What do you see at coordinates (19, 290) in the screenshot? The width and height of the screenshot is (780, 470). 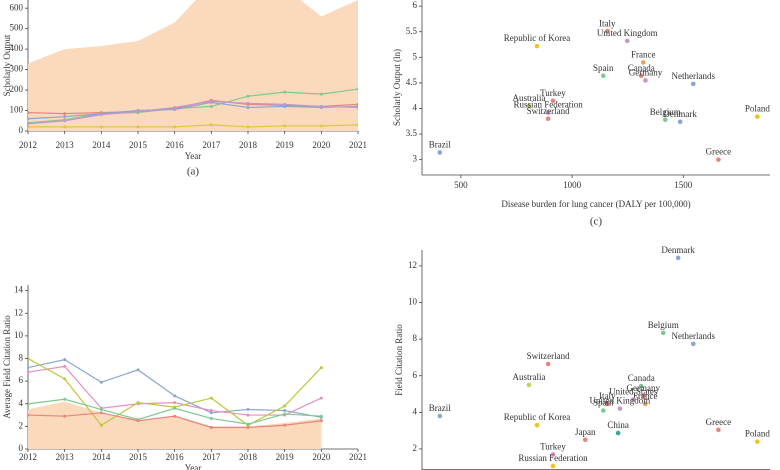 I see `y-tick-label: 14` at bounding box center [19, 290].